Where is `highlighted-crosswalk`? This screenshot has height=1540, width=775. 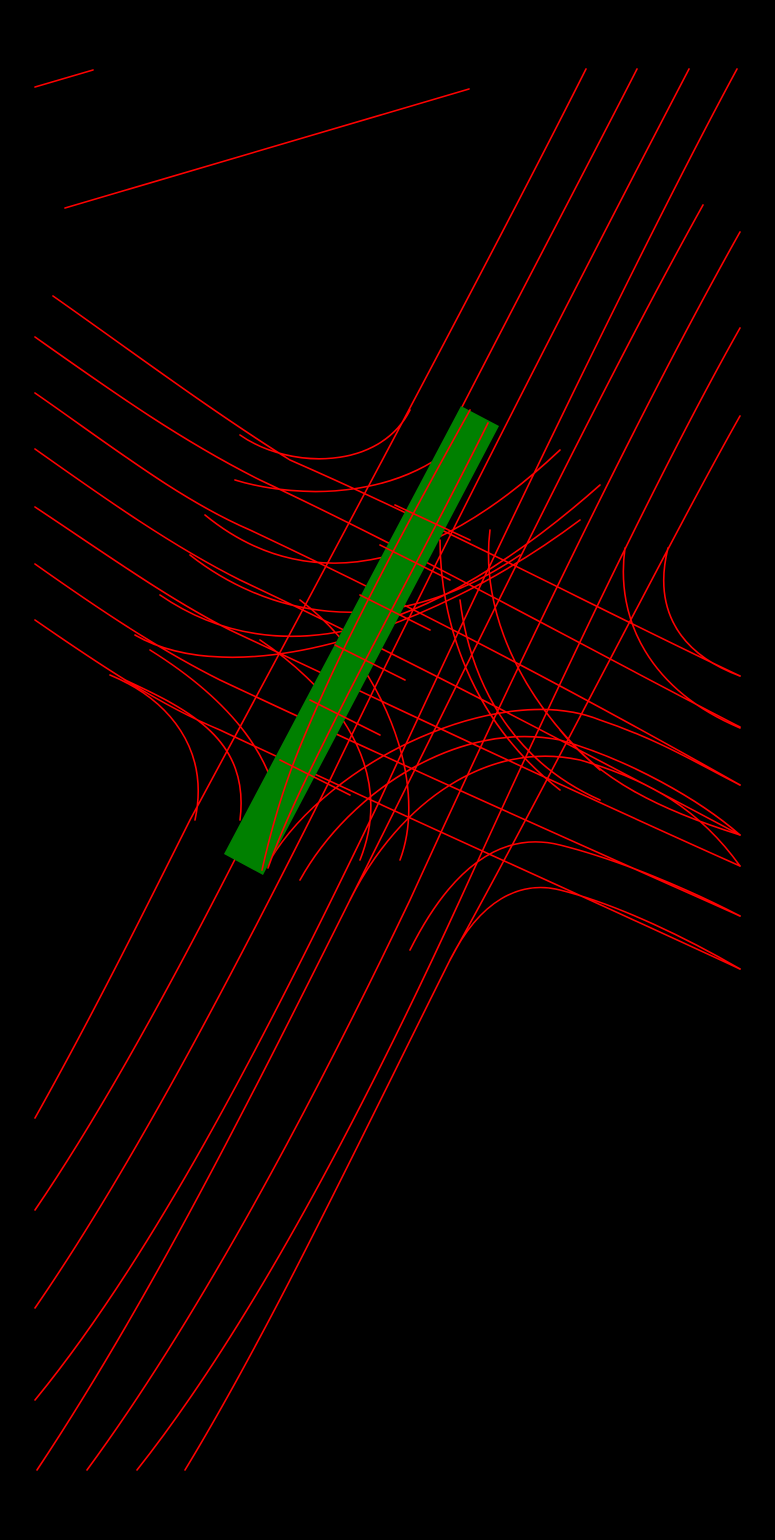 highlighted-crosswalk is located at coordinates (361, 640).